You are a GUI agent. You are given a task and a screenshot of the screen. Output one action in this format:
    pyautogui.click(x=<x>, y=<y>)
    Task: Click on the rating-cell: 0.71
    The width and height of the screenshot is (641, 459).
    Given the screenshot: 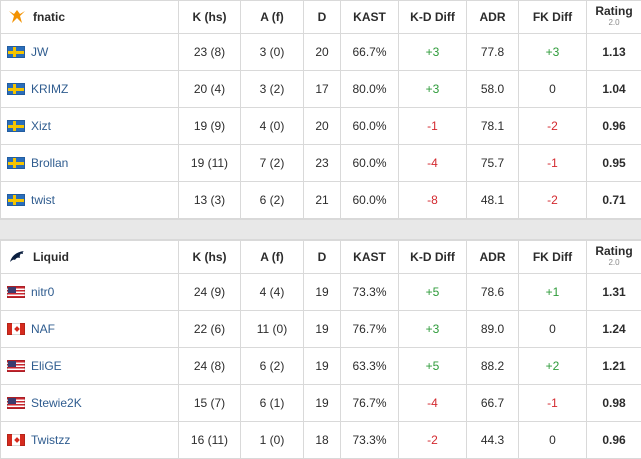 What is the action you would take?
    pyautogui.click(x=614, y=200)
    